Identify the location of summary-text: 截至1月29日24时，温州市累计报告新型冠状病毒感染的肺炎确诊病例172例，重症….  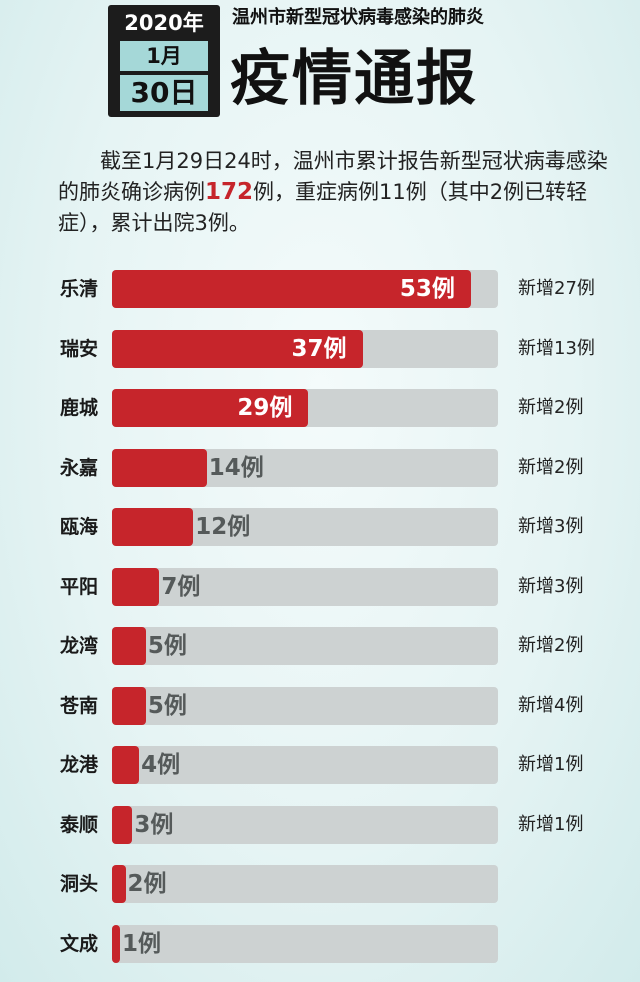
(338, 192).